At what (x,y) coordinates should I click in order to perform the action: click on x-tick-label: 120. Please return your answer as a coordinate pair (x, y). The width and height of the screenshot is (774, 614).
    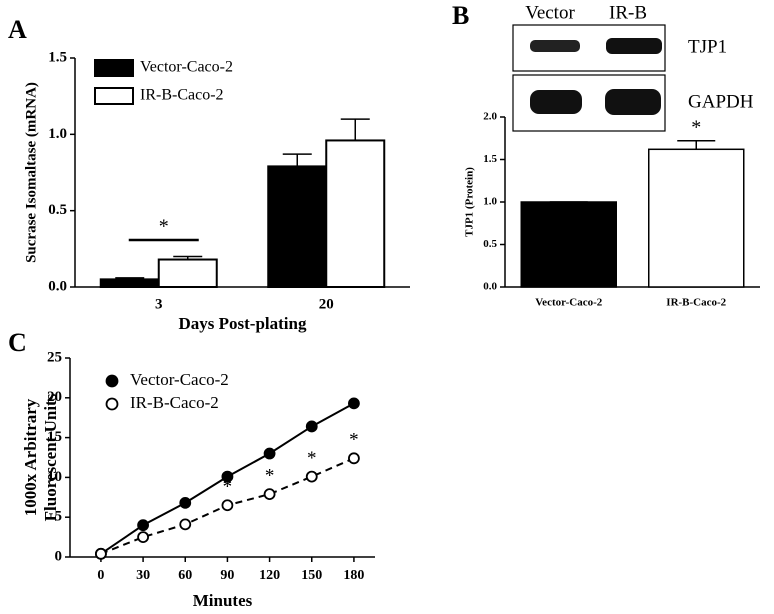
    Looking at the image, I should click on (269, 575).